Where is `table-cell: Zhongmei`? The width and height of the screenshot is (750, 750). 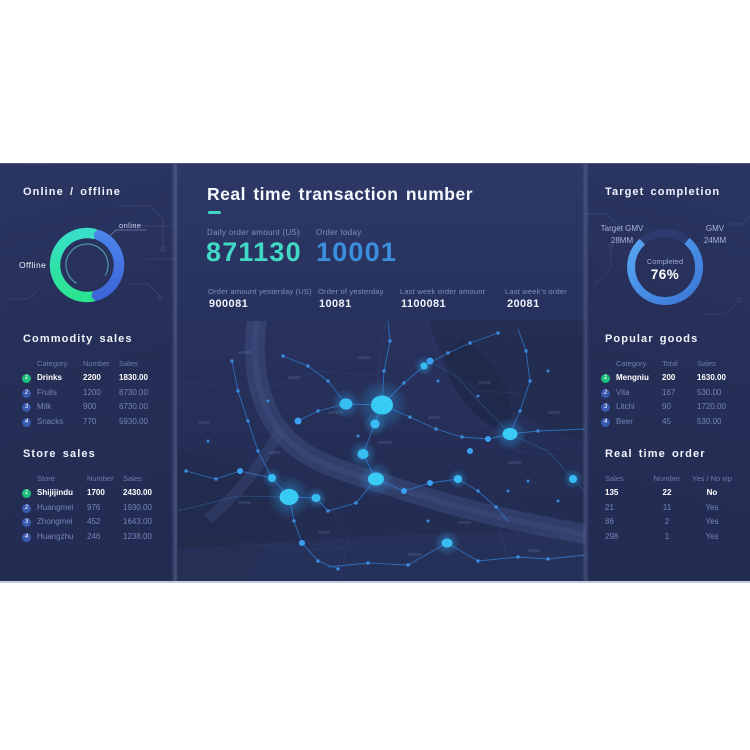 table-cell: Zhongmei is located at coordinates (55, 522).